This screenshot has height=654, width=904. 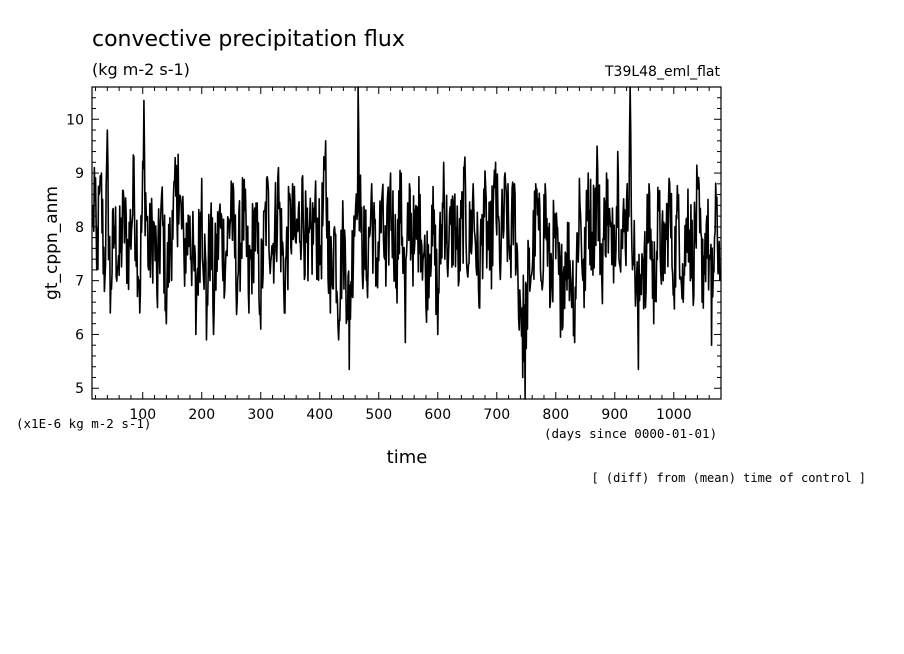 What do you see at coordinates (555, 415) in the screenshot?
I see `x-tick-label: 800` at bounding box center [555, 415].